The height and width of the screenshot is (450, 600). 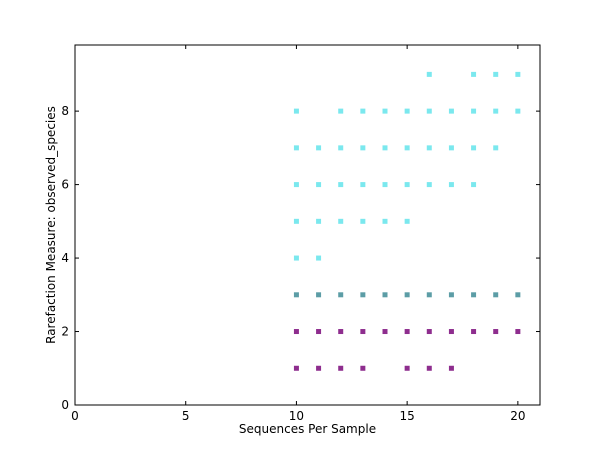 What do you see at coordinates (65, 405) in the screenshot?
I see `y-tick-label: 0` at bounding box center [65, 405].